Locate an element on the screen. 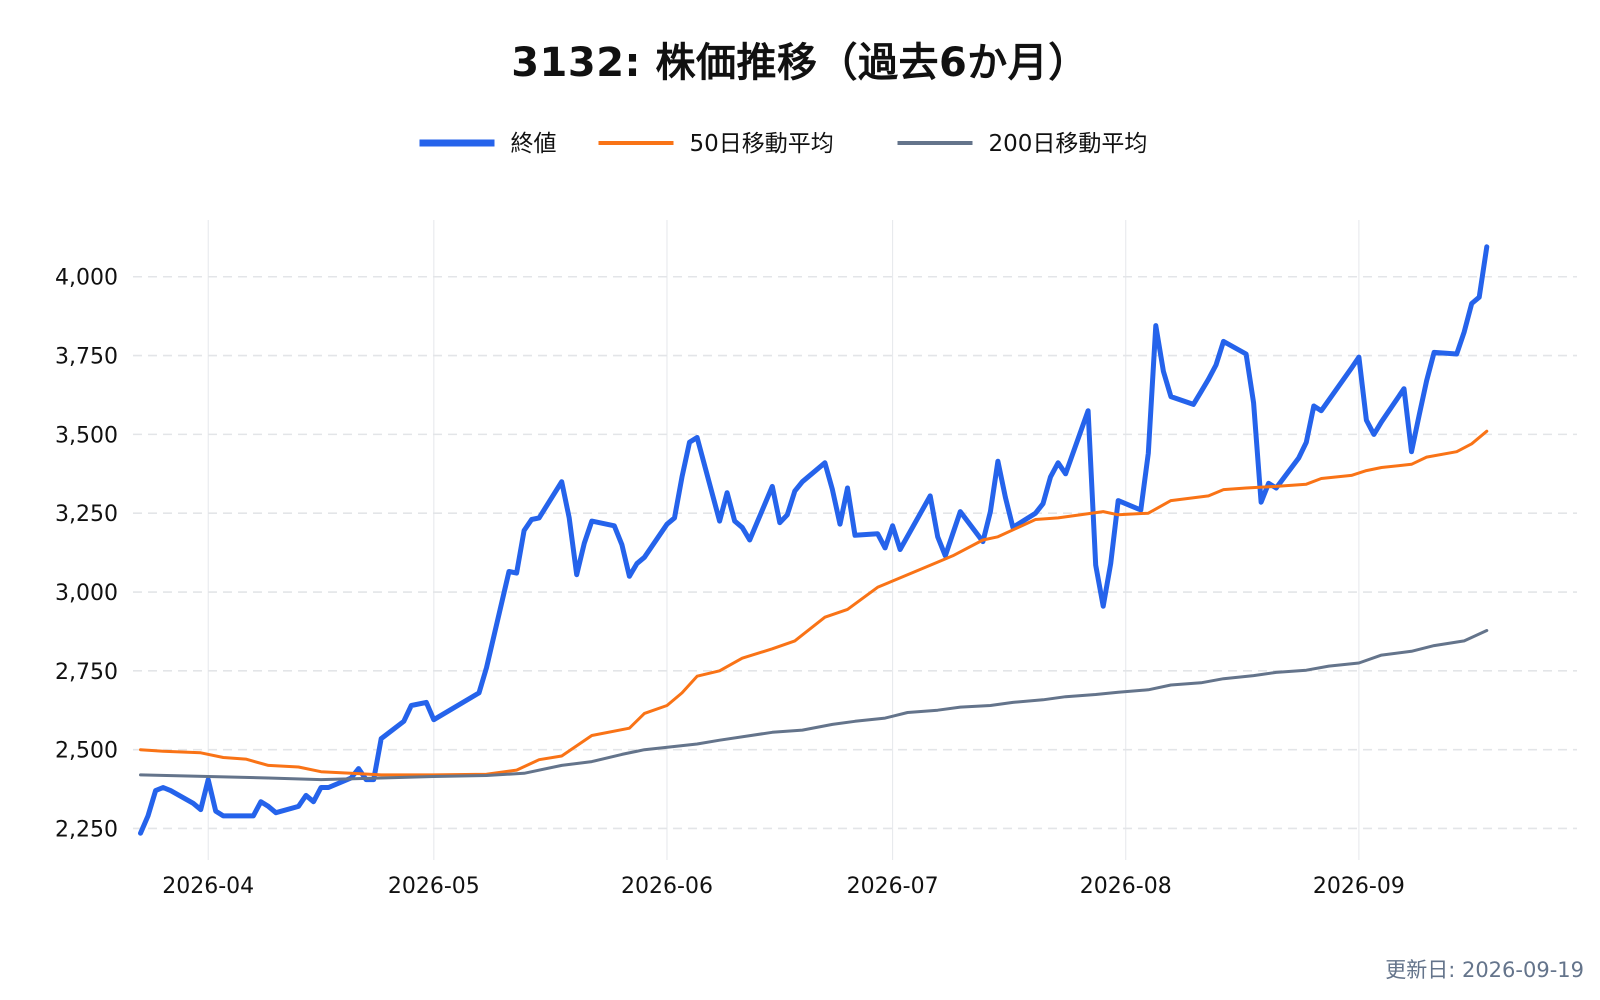 The image size is (1600, 1000). legend-label-1: 50日移動平均 is located at coordinates (762, 144).